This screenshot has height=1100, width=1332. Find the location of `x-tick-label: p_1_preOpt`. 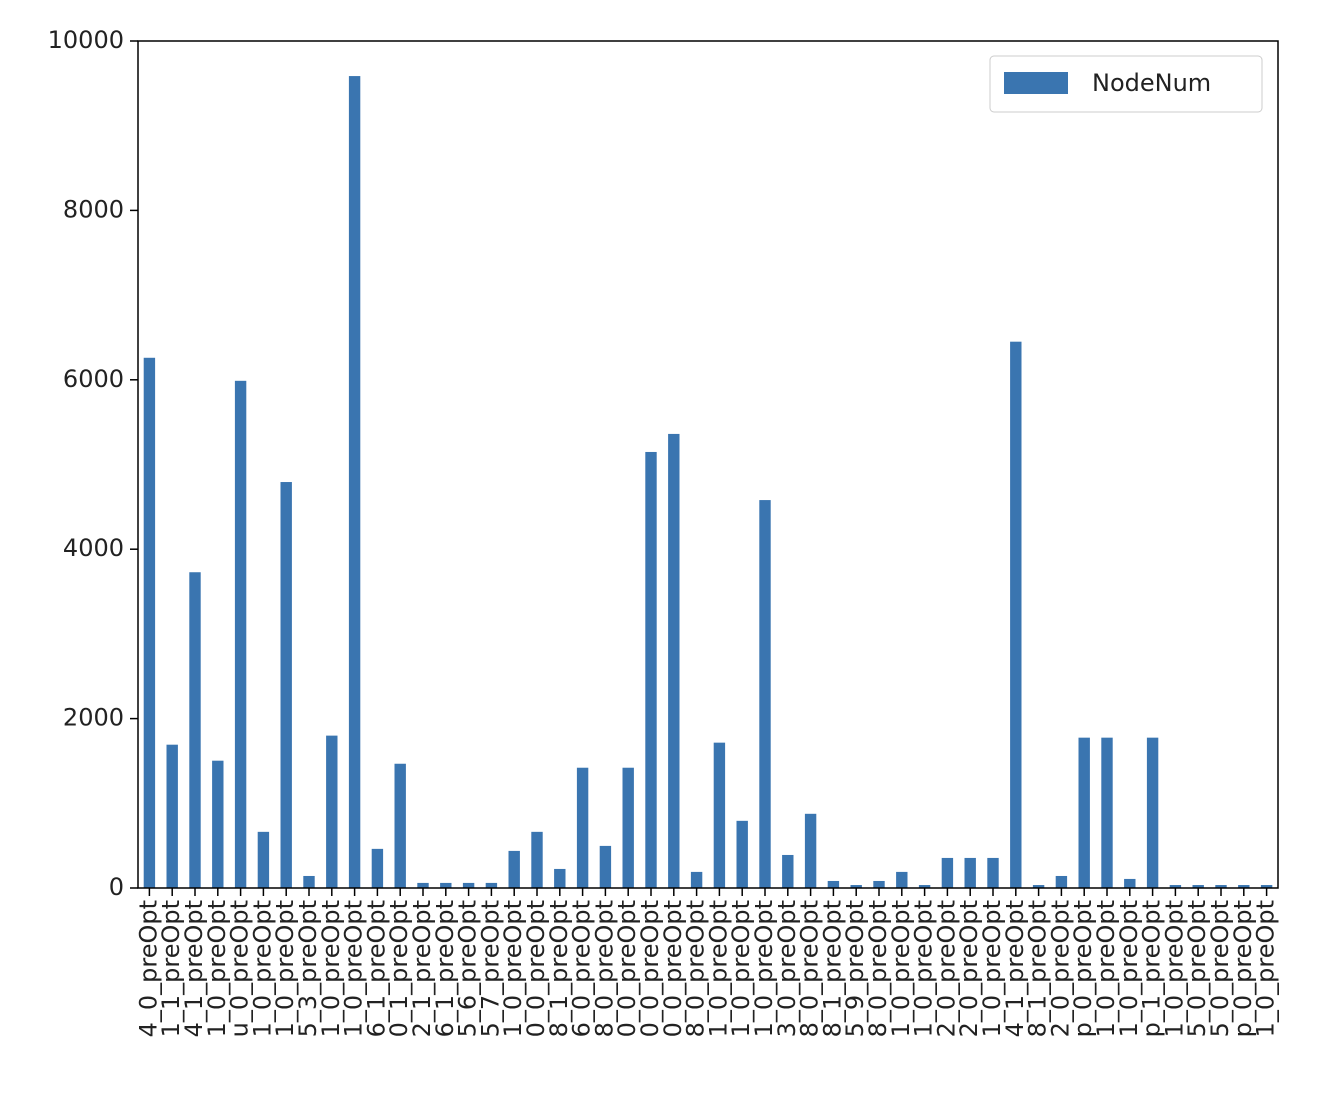

x-tick-label: p_1_preOpt is located at coordinates (1152, 968).